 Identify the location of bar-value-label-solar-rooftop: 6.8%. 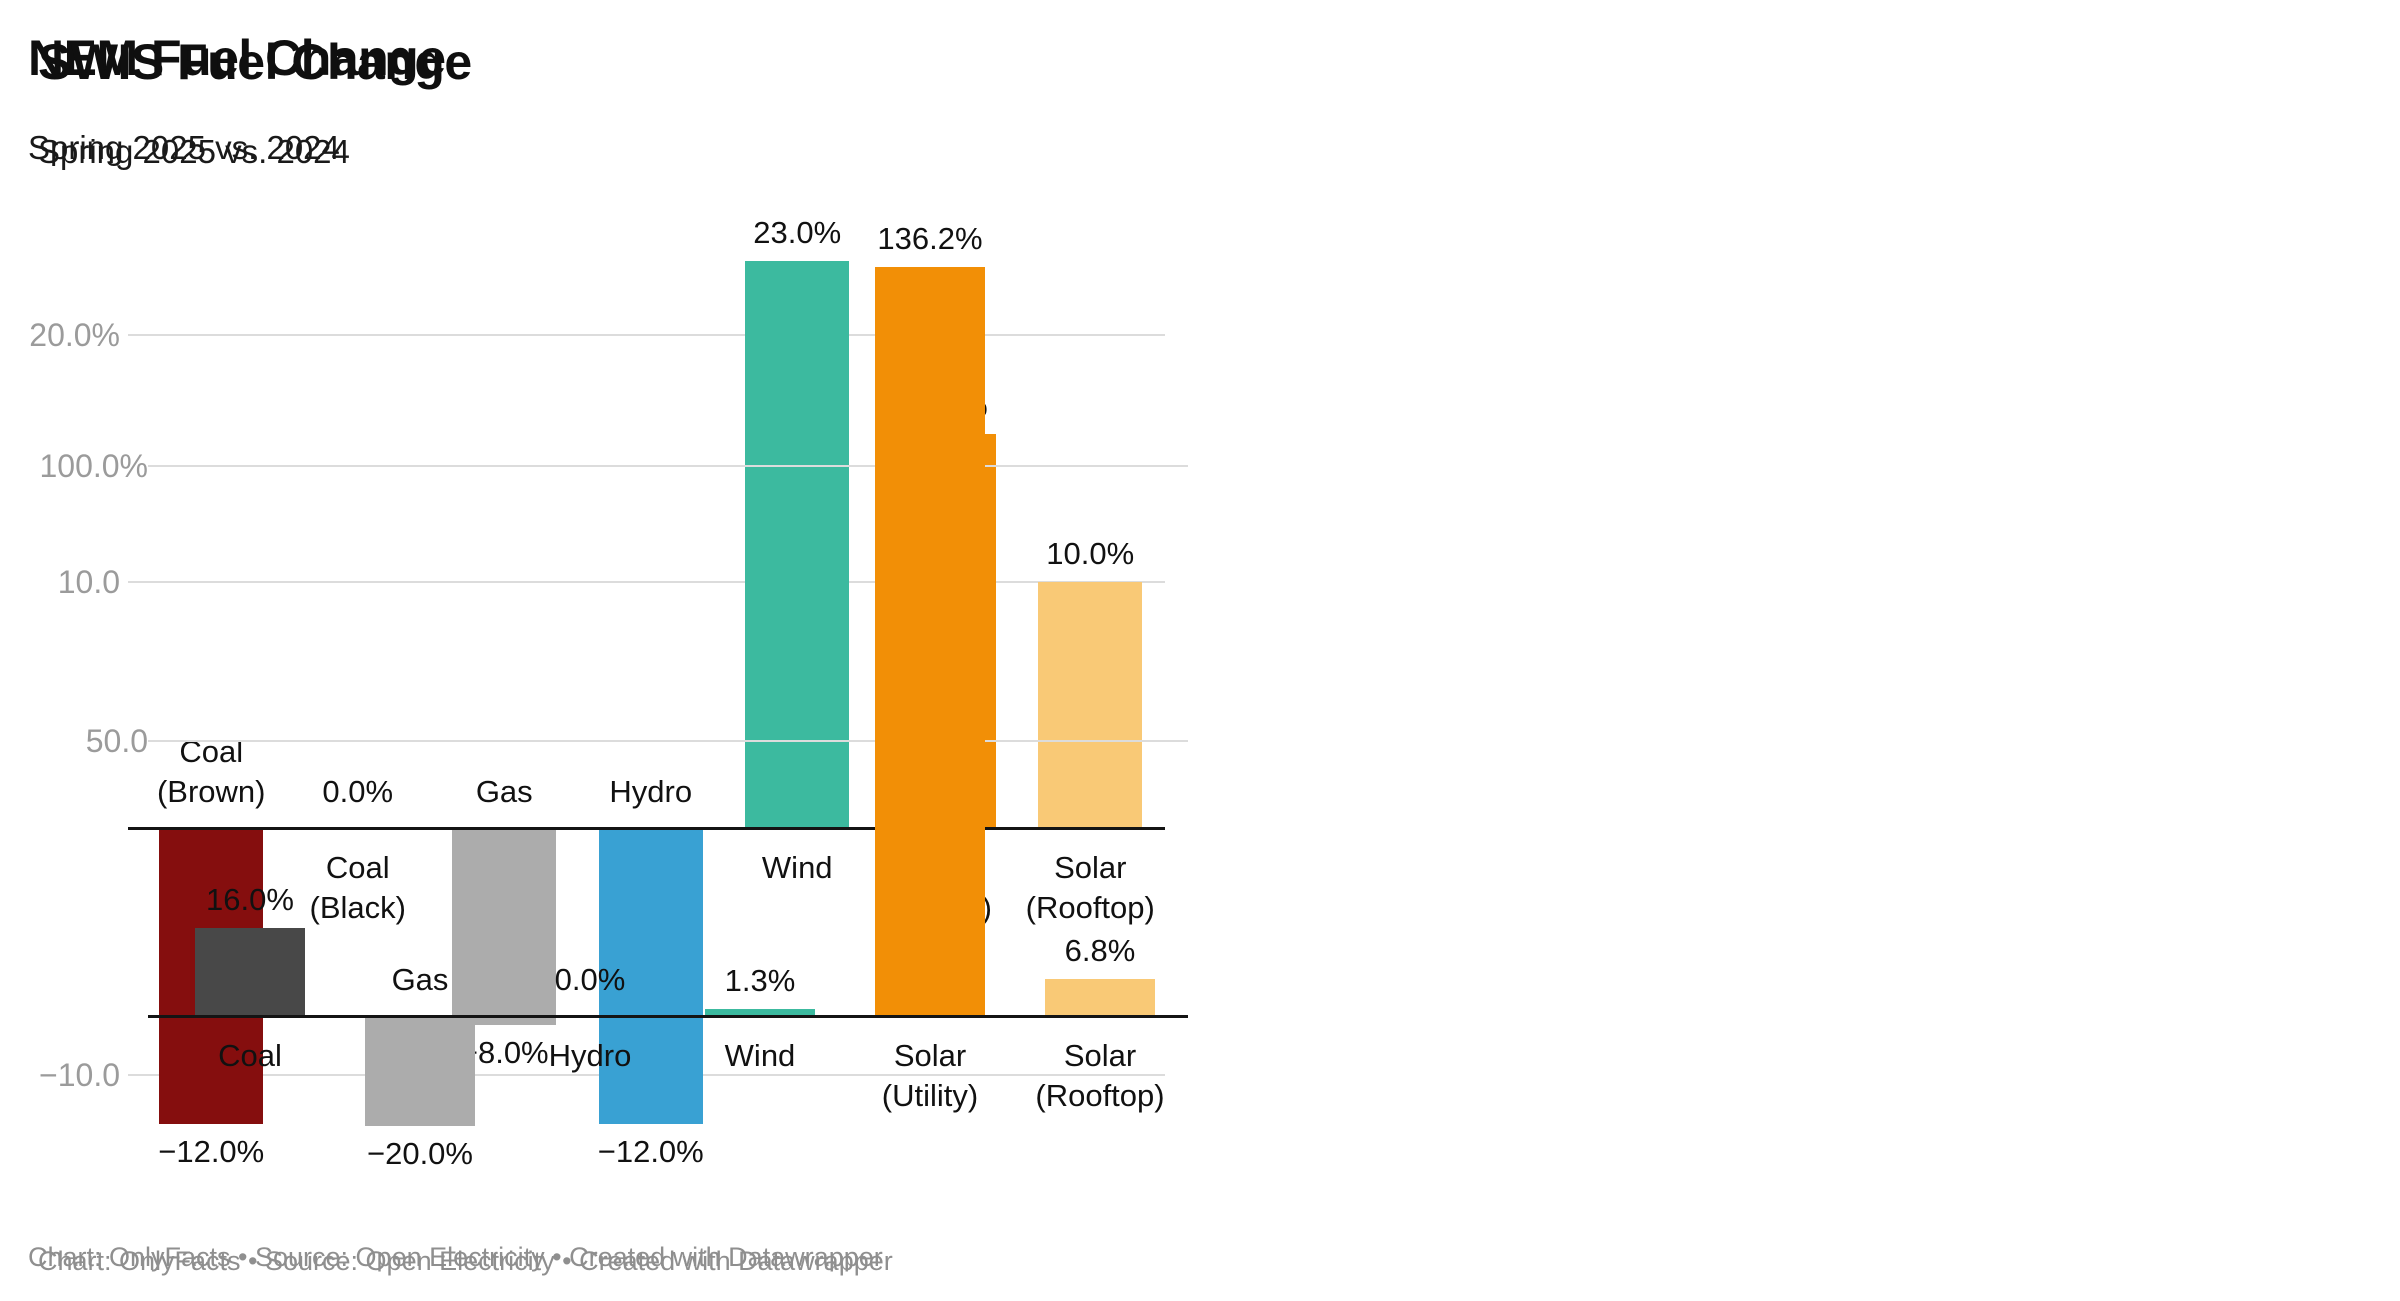
(1100, 950).